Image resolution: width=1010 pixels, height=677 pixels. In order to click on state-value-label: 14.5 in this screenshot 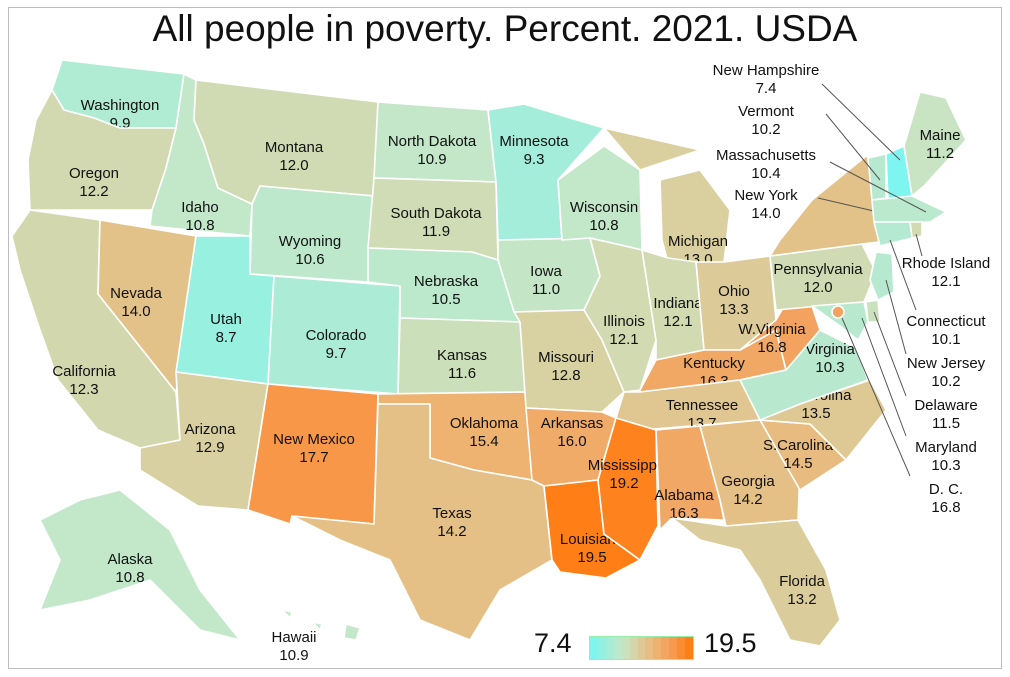, I will do `click(797, 463)`.